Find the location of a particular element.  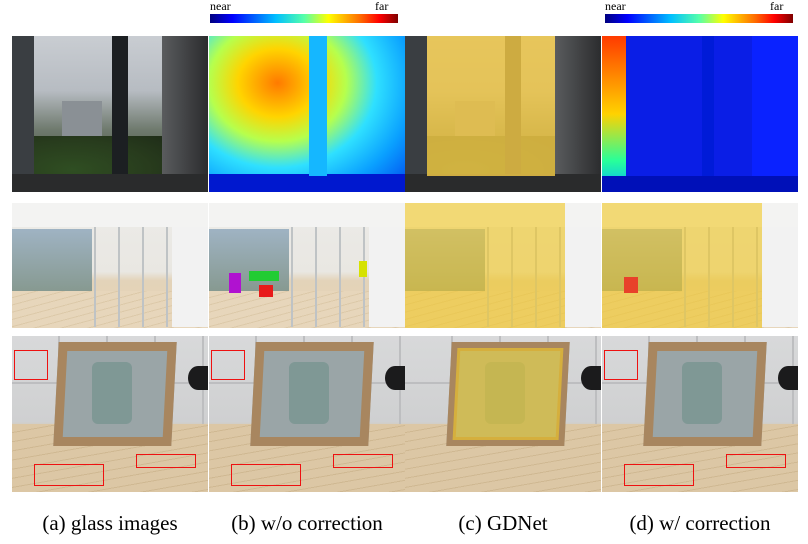

depth-colorbar-d is located at coordinates (699, 18).